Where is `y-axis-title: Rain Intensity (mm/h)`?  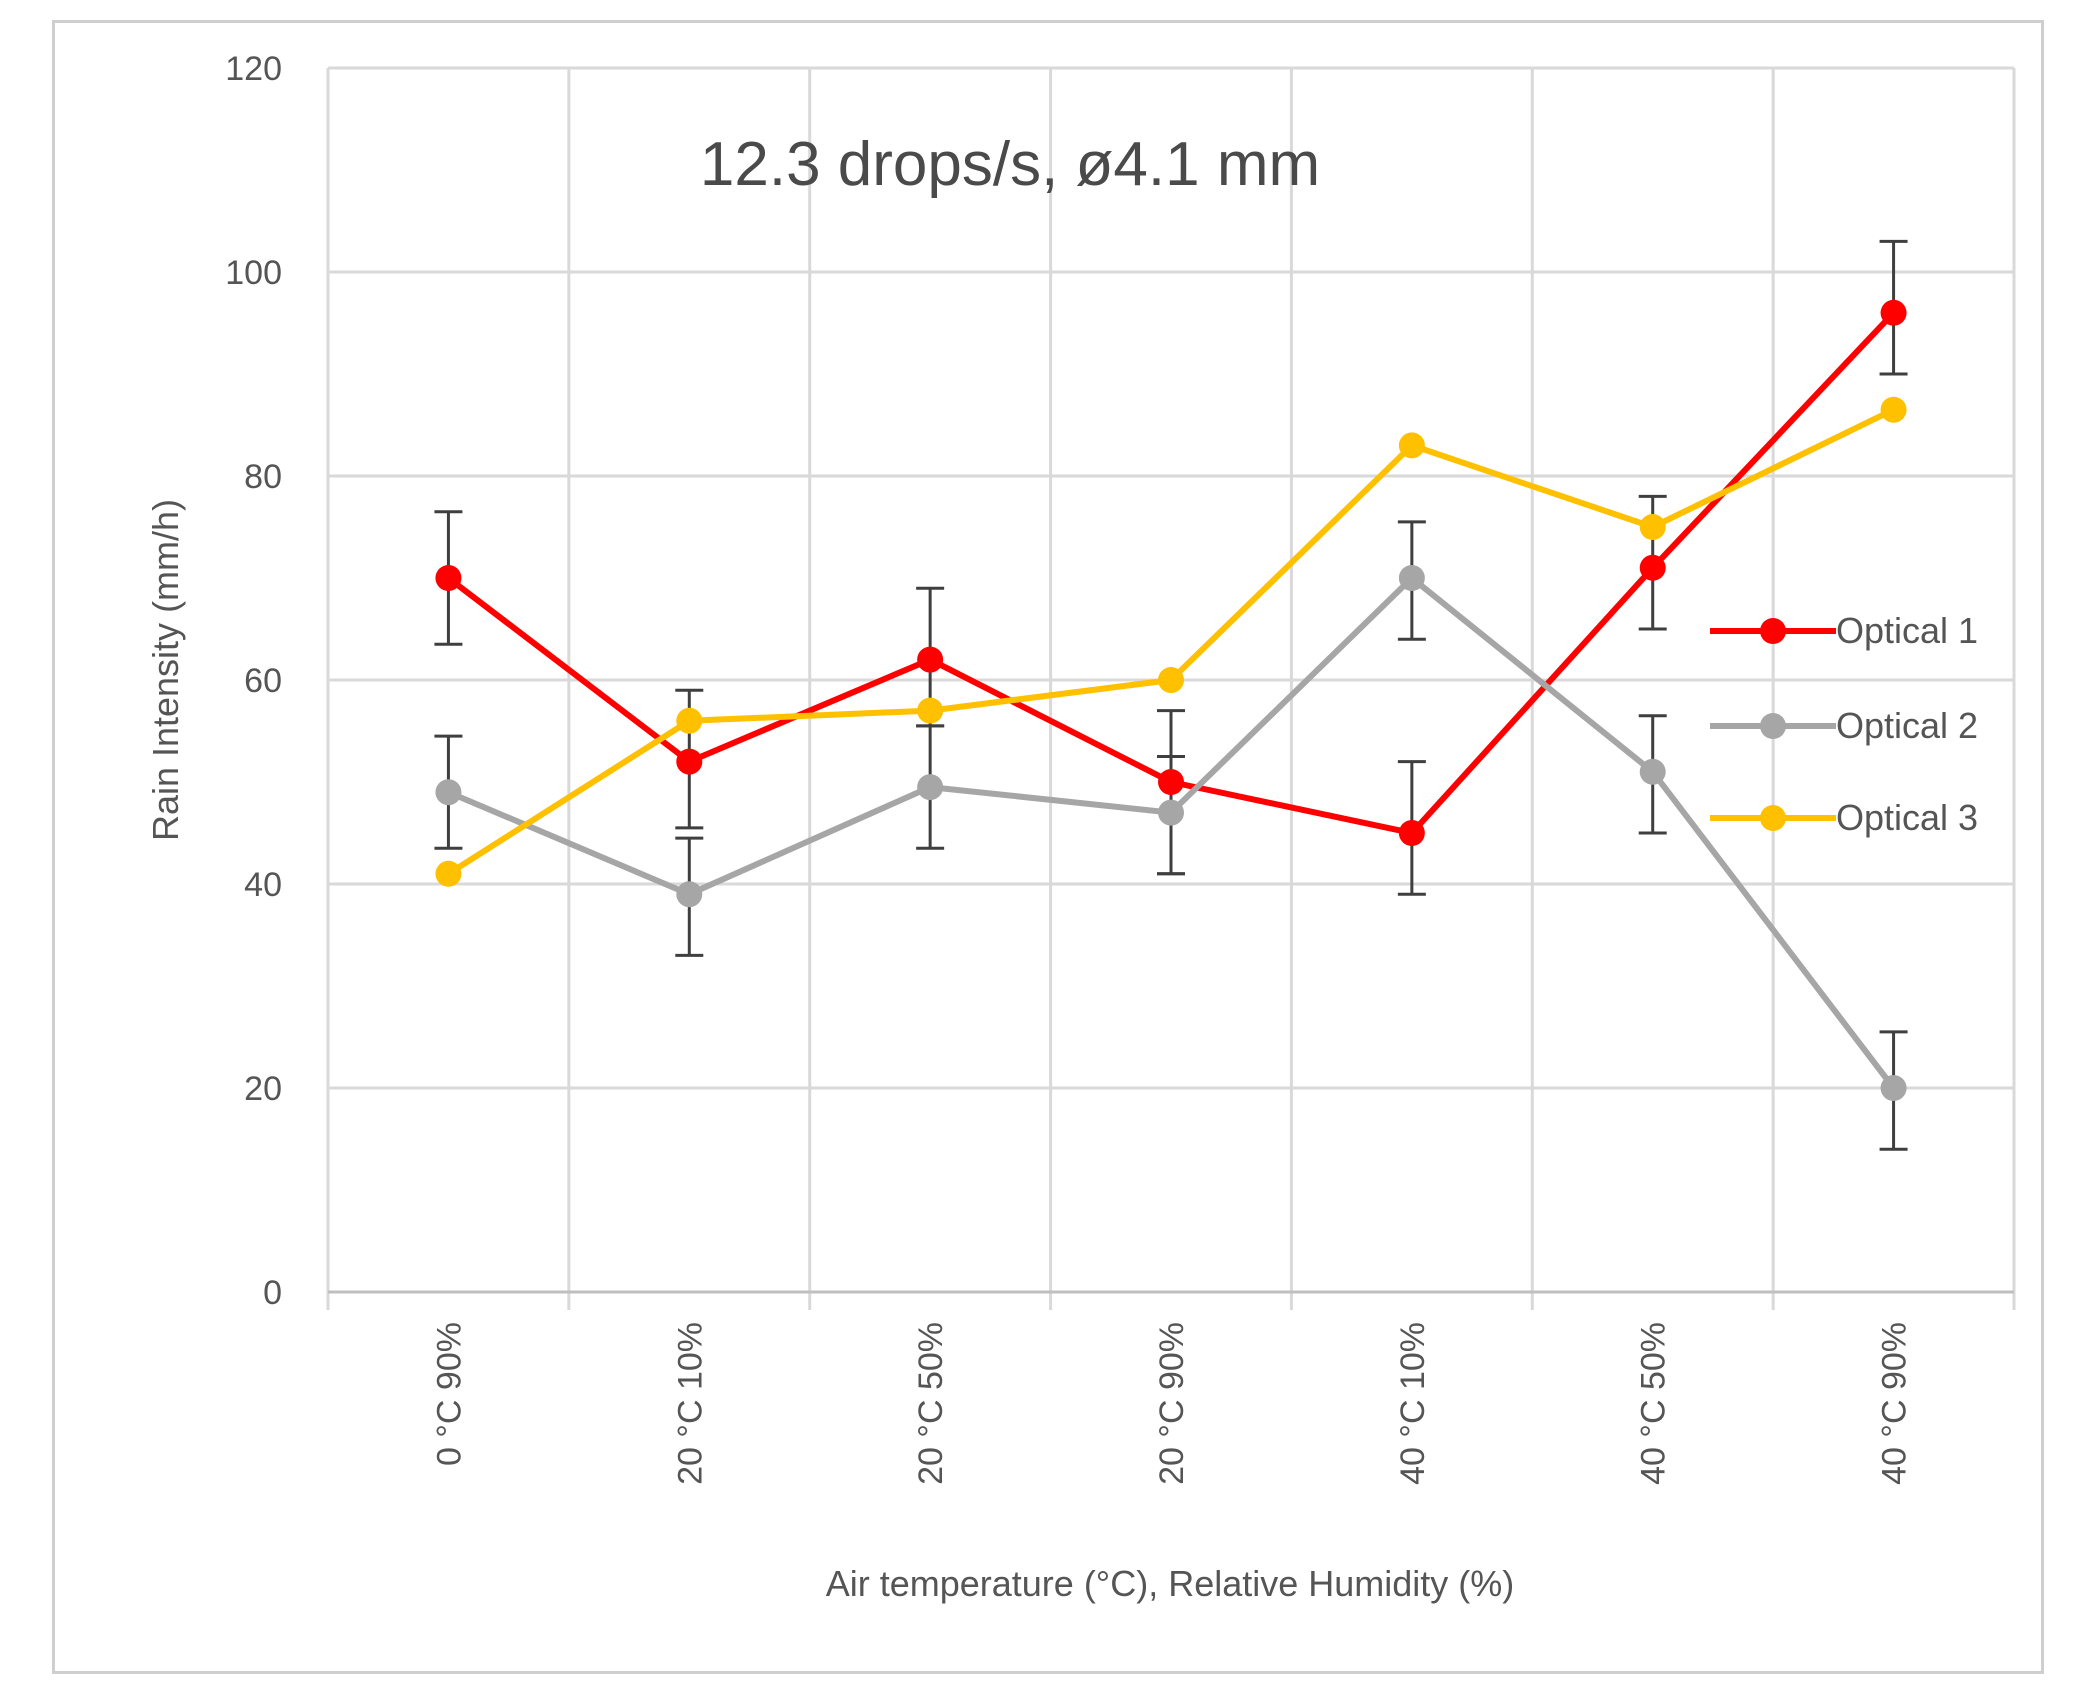 y-axis-title: Rain Intensity (mm/h) is located at coordinates (165, 670).